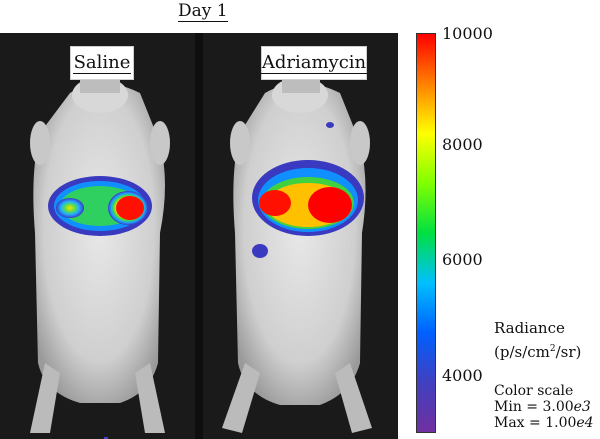 The width and height of the screenshot is (600, 439). Describe the element at coordinates (467, 33) in the screenshot. I see `colorbar-tick-10000: 10000` at that location.